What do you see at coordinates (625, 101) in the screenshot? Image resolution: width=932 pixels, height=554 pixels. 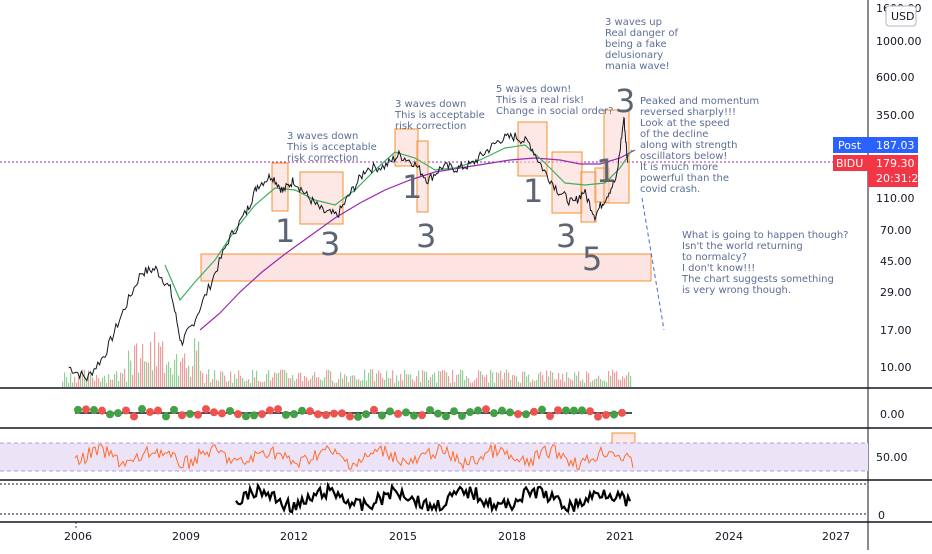 I see `wave-label-3d: 3` at bounding box center [625, 101].